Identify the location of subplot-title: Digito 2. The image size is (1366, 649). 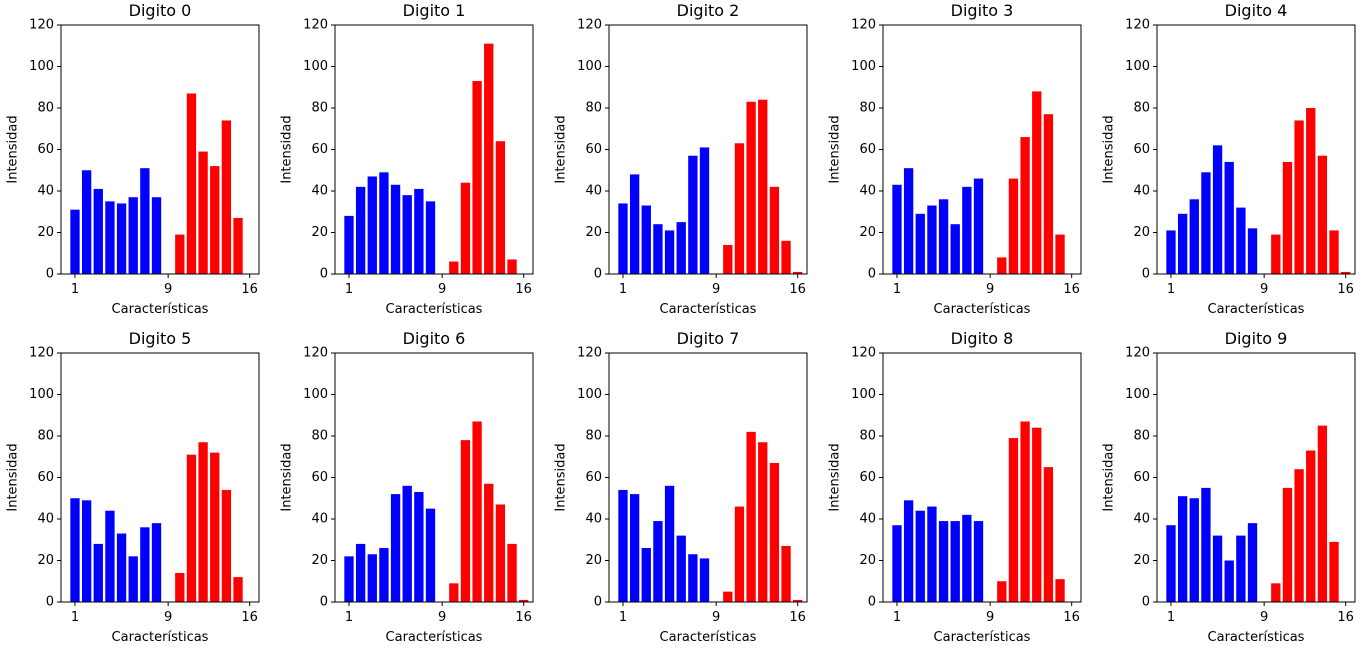
(708, 10).